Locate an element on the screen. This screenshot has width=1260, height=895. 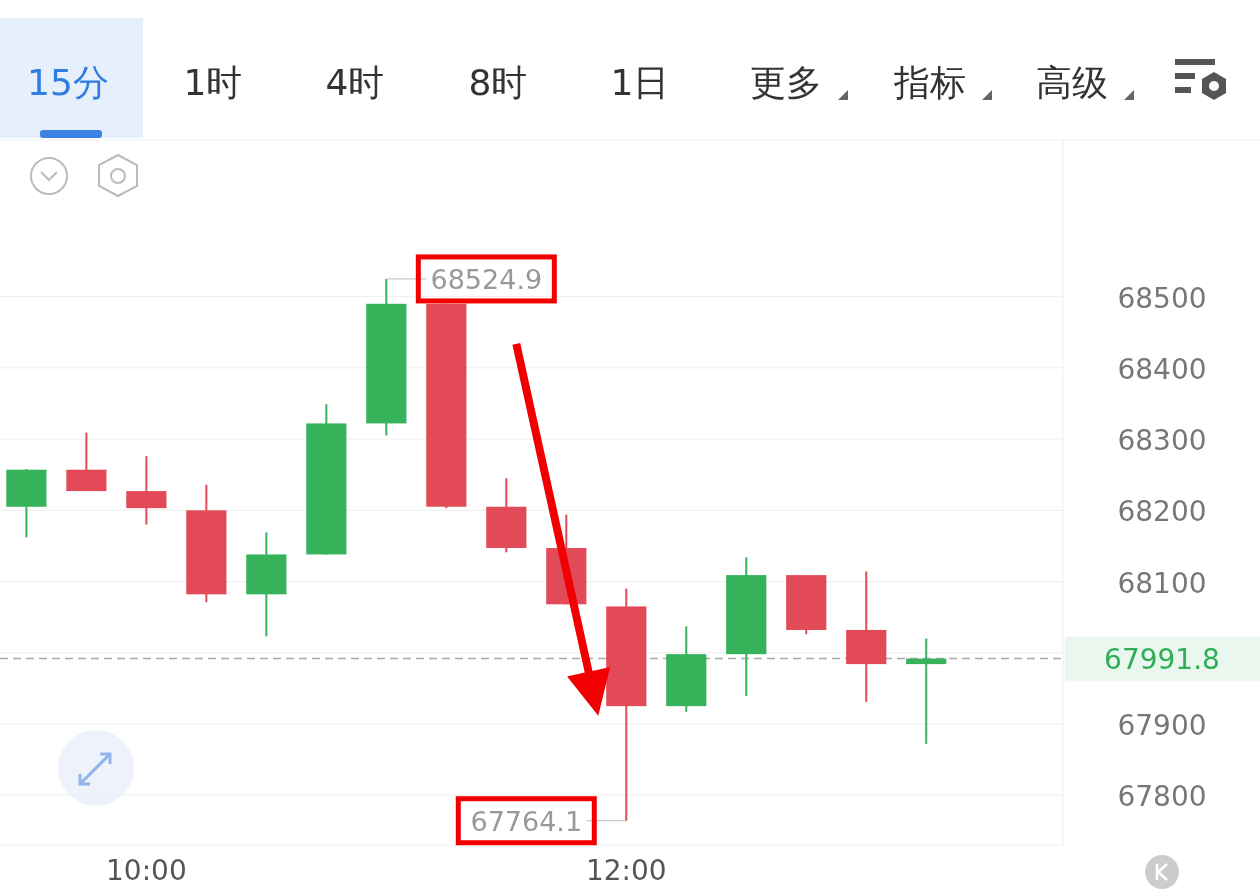
y-tick-label: 68500 is located at coordinates (1162, 298).